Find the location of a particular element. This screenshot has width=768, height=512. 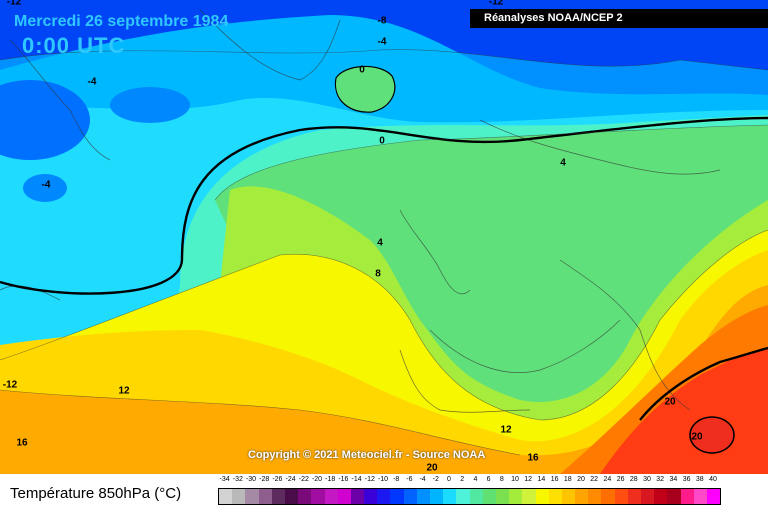

legend-scale-value: -18 is located at coordinates (330, 479).